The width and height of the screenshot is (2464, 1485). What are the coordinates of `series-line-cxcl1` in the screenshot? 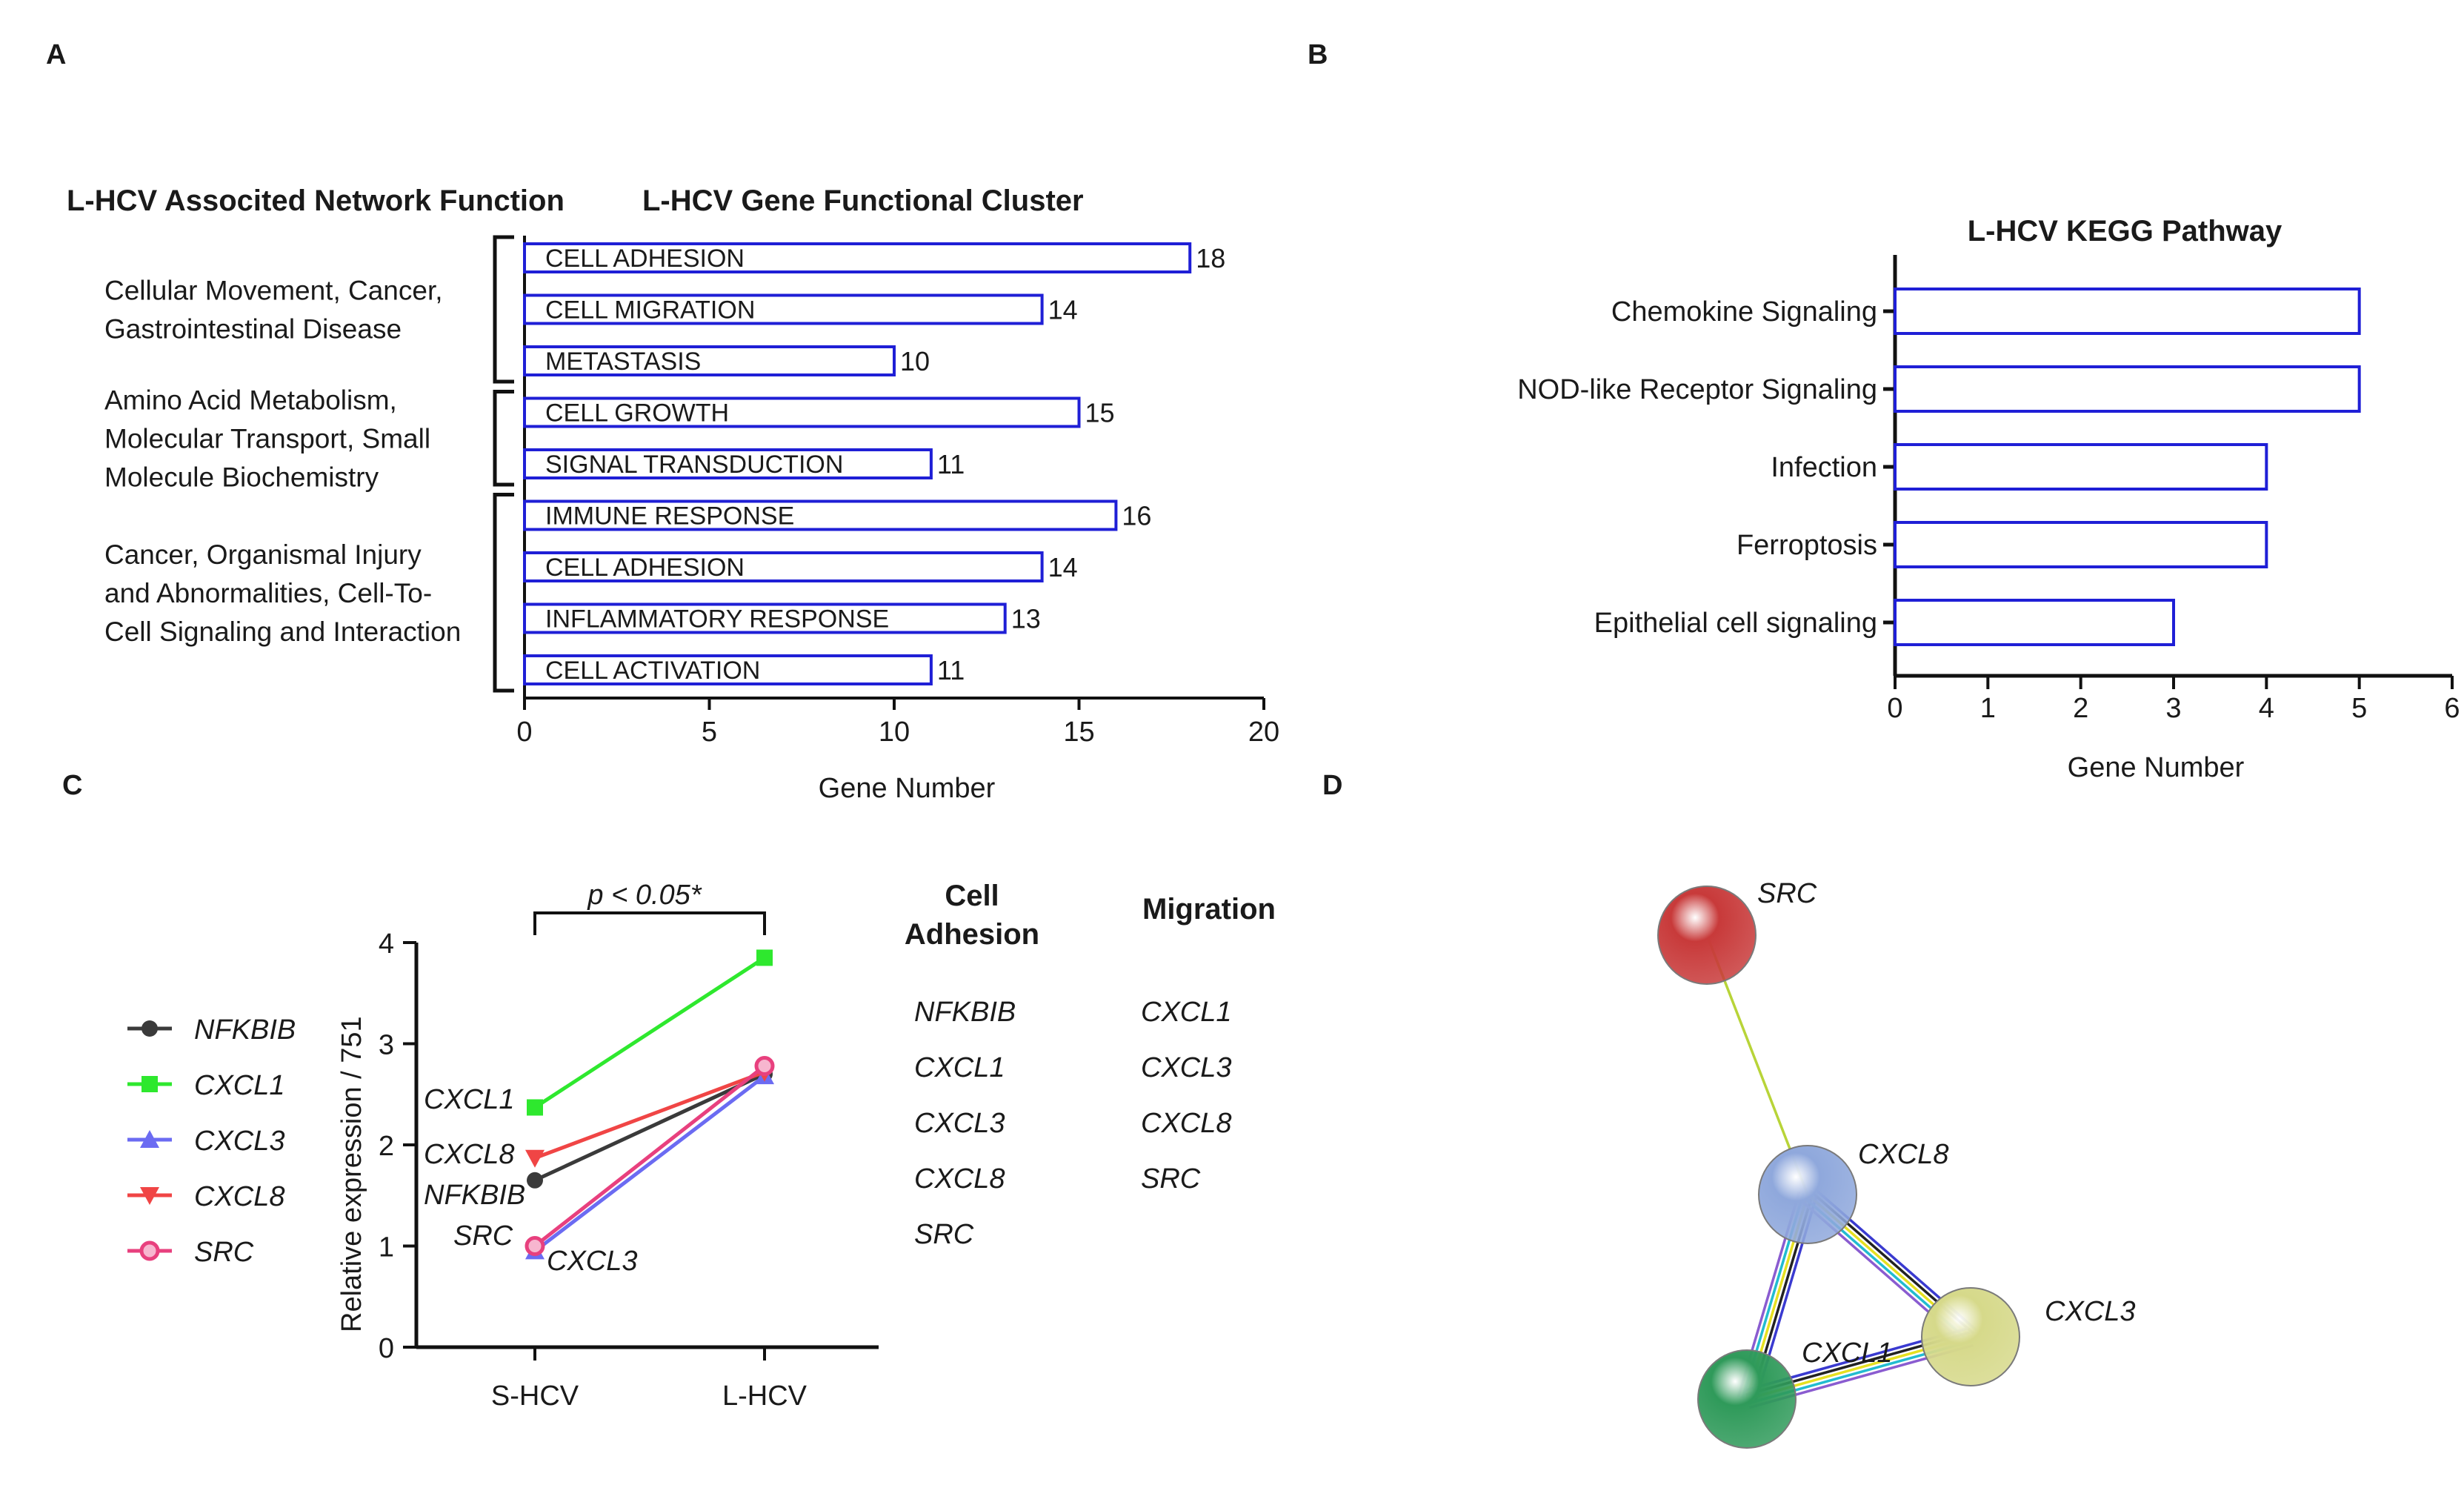 It's located at (650, 1032).